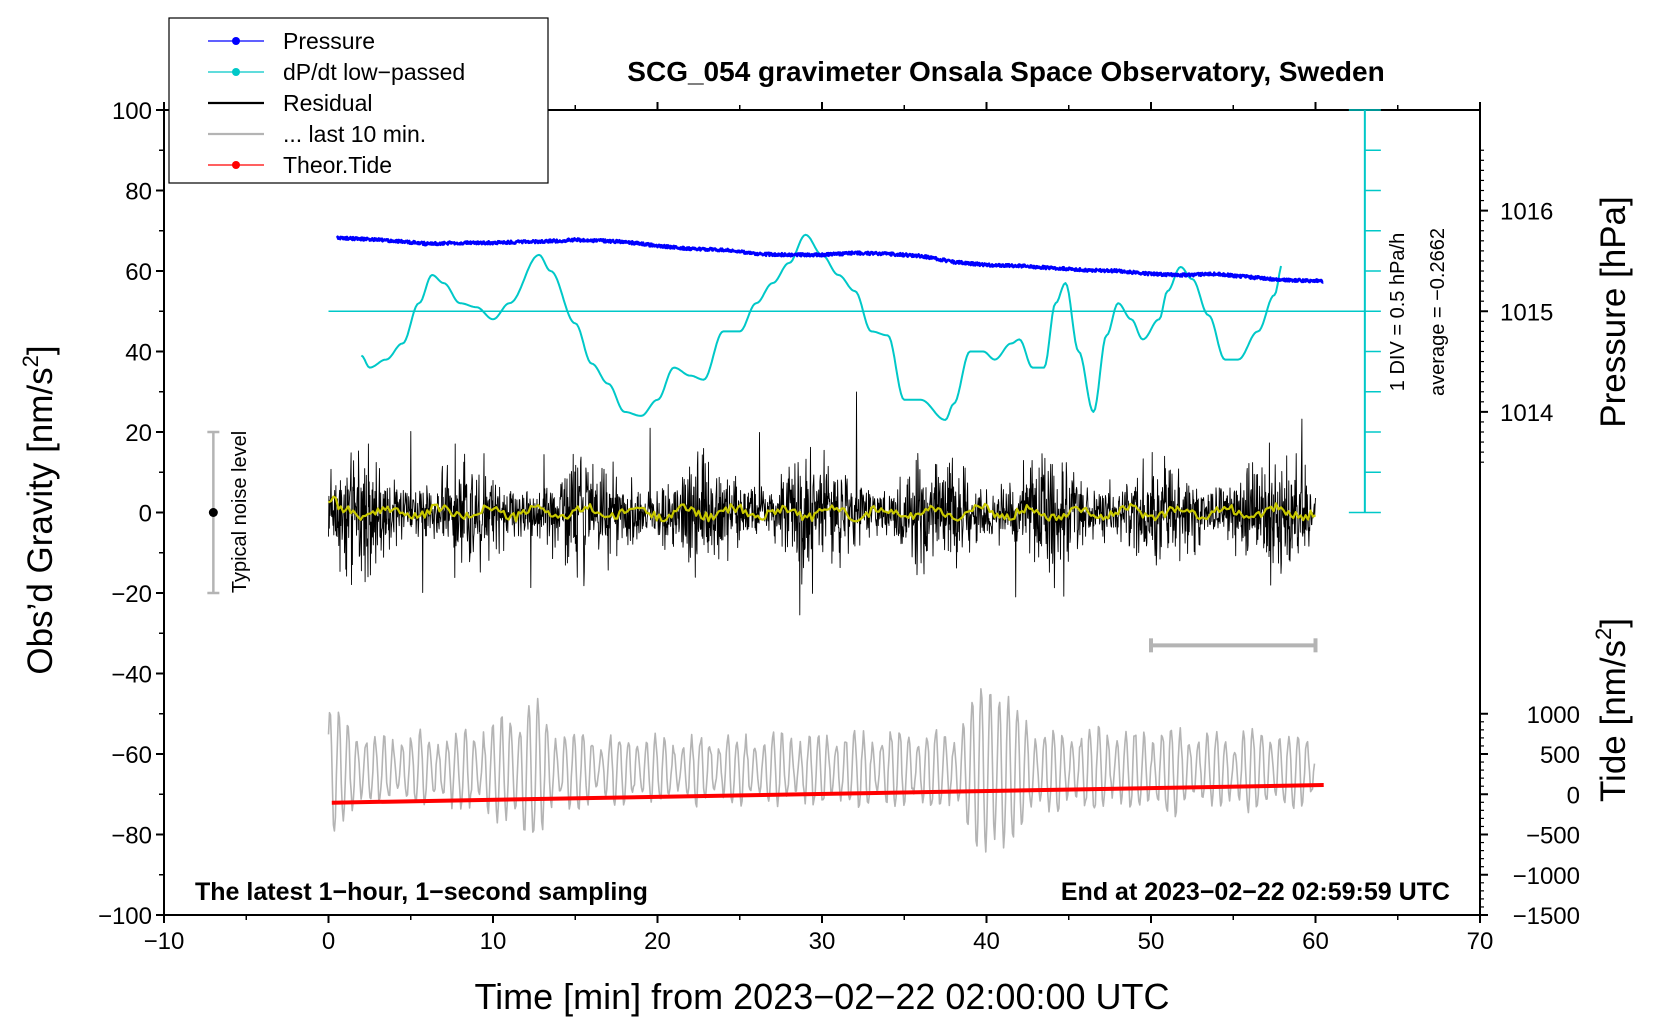 The height and width of the screenshot is (1020, 1660). I want to click on pressure-axis-ticks: 1016 1015 1014, so click(1516, 306).